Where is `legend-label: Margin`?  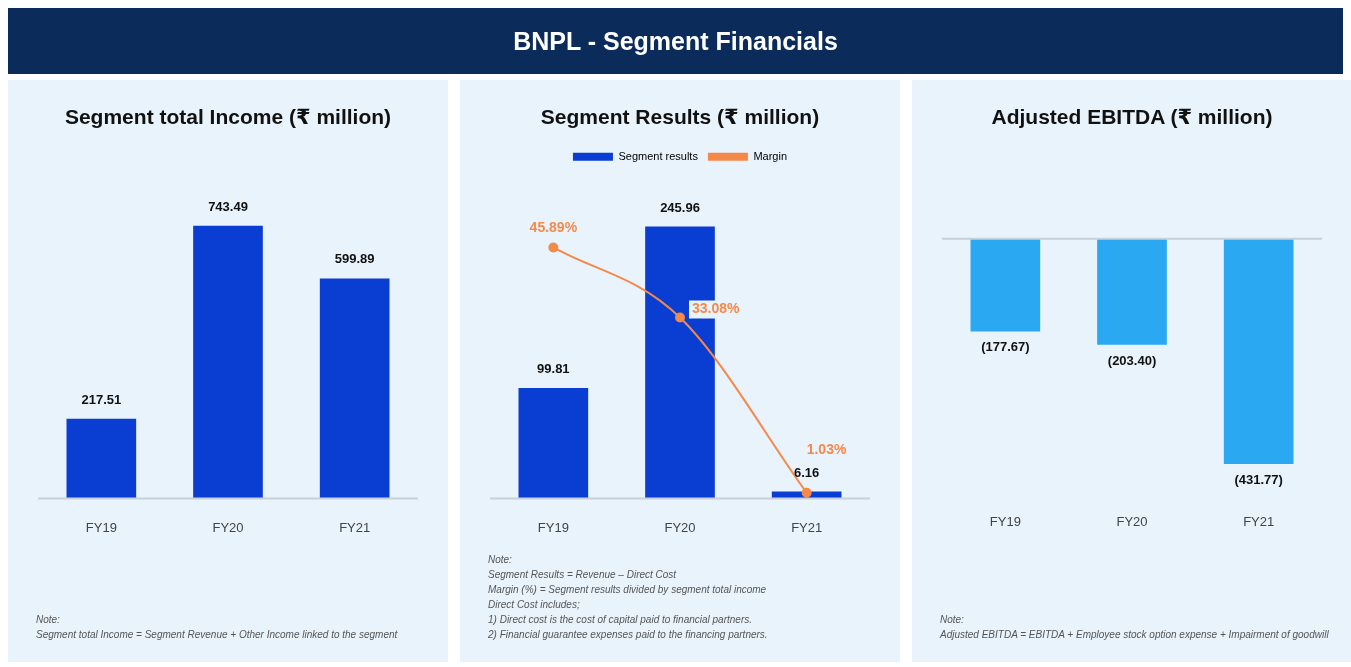
legend-label: Margin is located at coordinates (770, 155).